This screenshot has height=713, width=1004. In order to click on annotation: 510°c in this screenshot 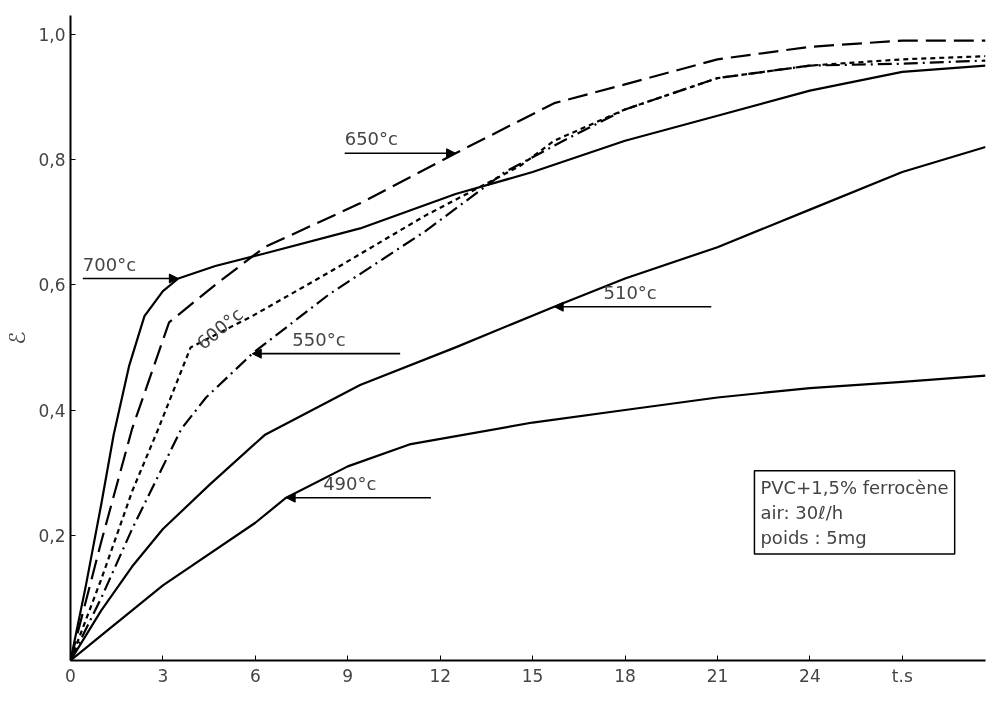, I will do `click(630, 292)`.